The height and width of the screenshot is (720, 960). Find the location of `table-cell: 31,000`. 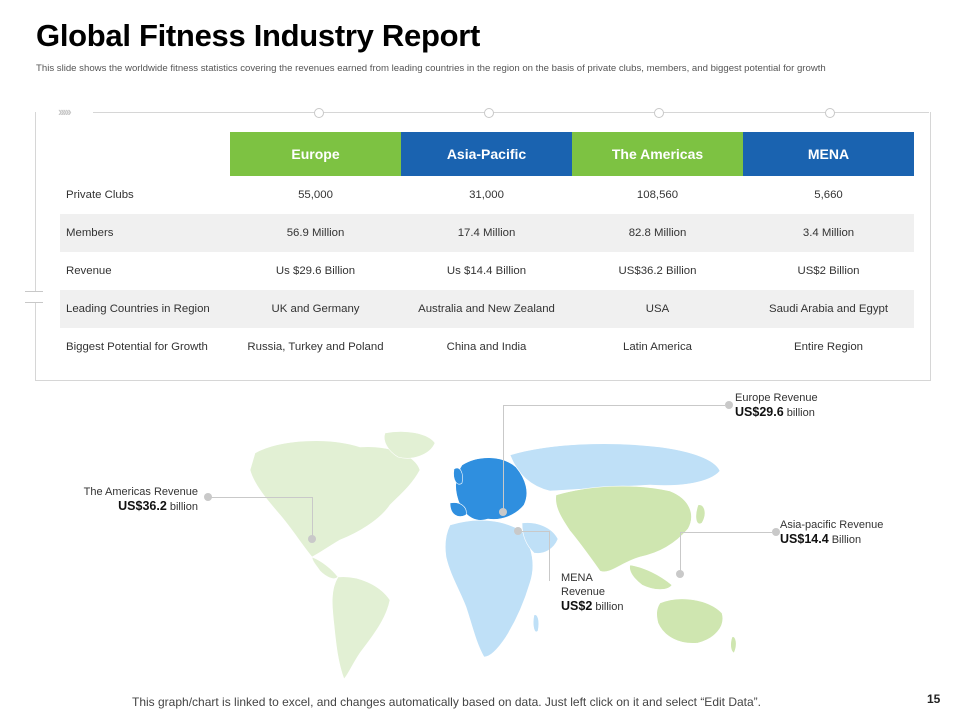

table-cell: 31,000 is located at coordinates (486, 195).